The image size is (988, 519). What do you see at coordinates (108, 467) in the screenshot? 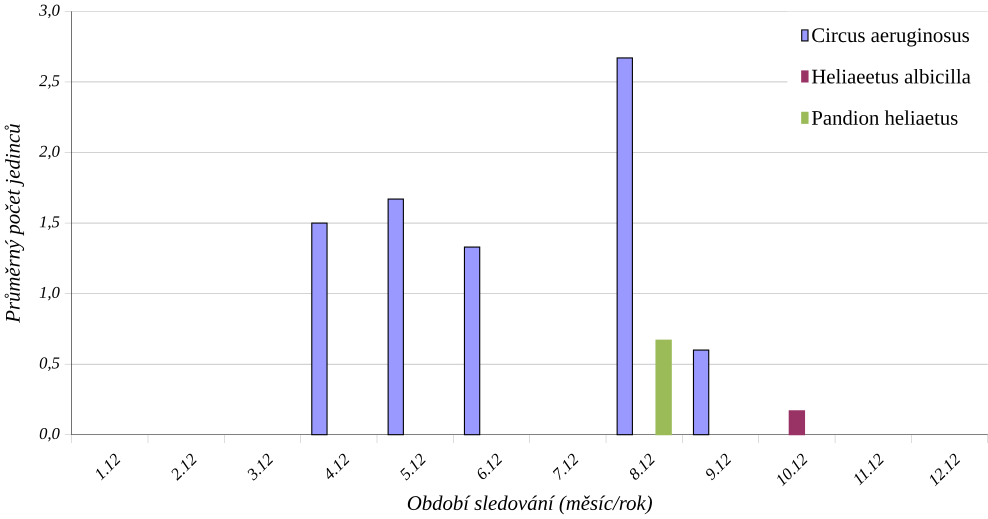
I see `x-tick-label: 1.12` at bounding box center [108, 467].